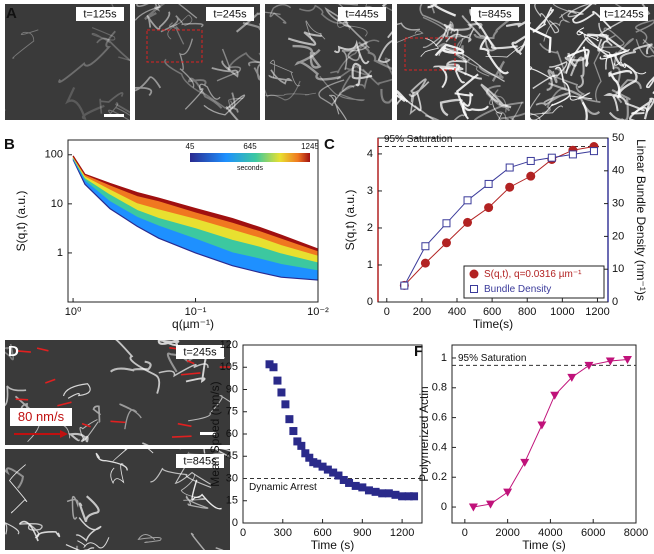 This screenshot has width=654, height=554. What do you see at coordinates (362, 14) in the screenshot?
I see `time-label: t=445s` at bounding box center [362, 14].